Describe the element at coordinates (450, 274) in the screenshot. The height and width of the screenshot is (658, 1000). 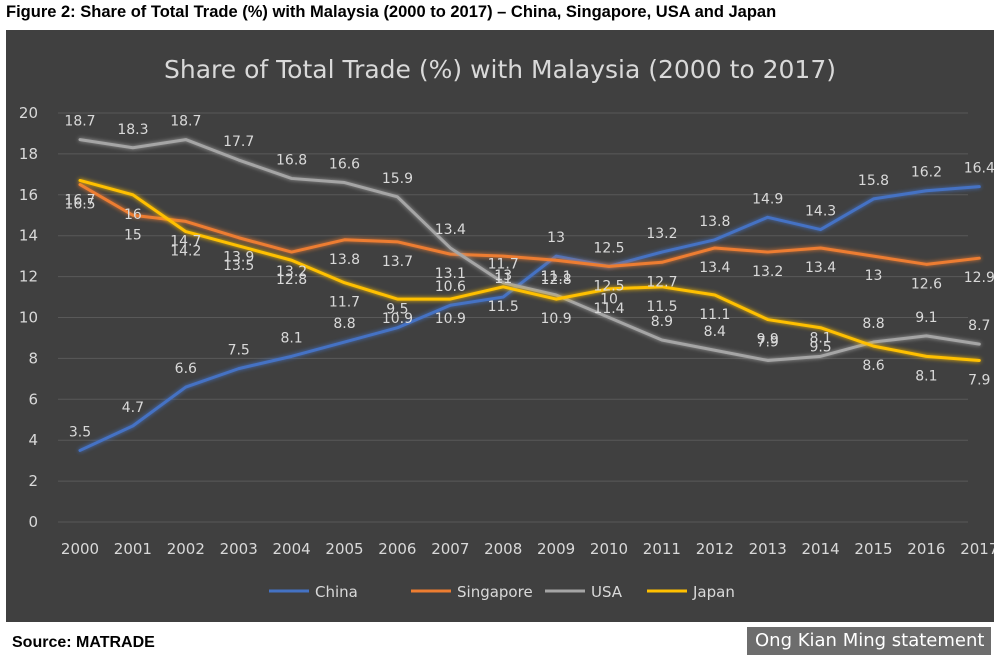
I see `data-label-singapore: 13.1` at that location.